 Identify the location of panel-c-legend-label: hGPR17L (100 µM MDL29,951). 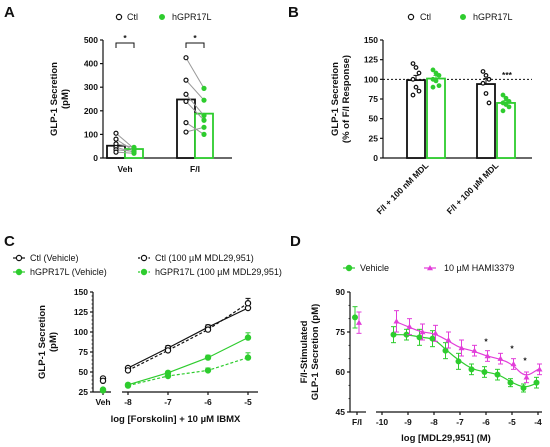
(218, 272).